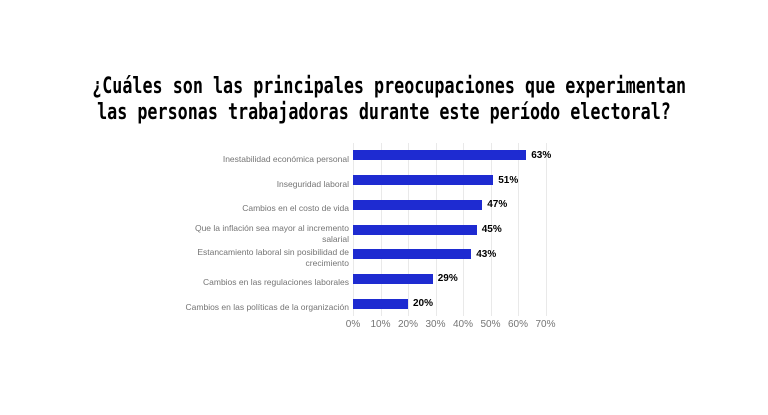  I want to click on value-label: 47%, so click(497, 205).